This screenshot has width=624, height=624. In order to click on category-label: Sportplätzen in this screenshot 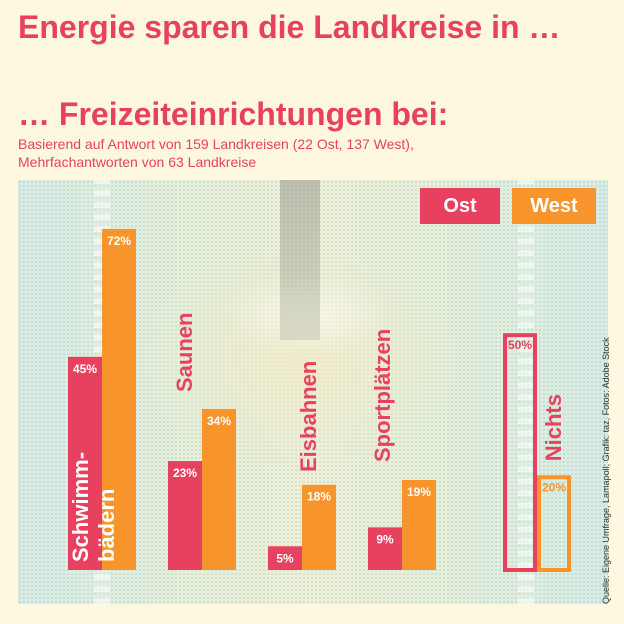, I will do `click(382, 395)`.